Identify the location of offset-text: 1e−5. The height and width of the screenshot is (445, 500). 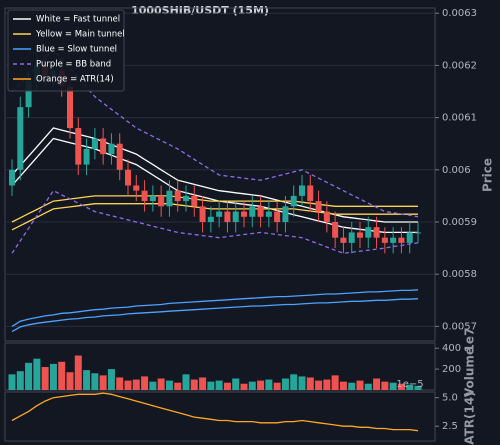
(409, 384).